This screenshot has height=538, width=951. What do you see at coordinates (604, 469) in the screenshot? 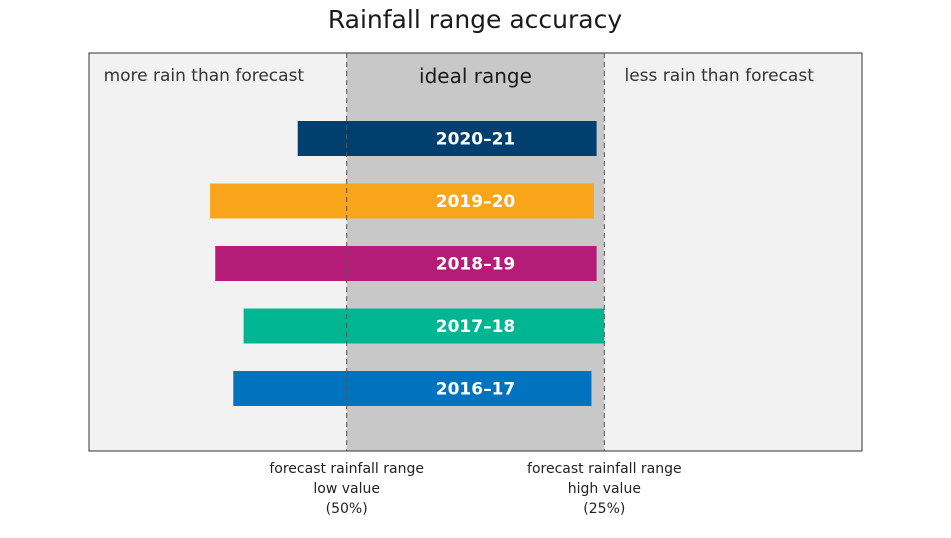
I see `reference-label-1-line-0: forecast rainfall range` at bounding box center [604, 469].